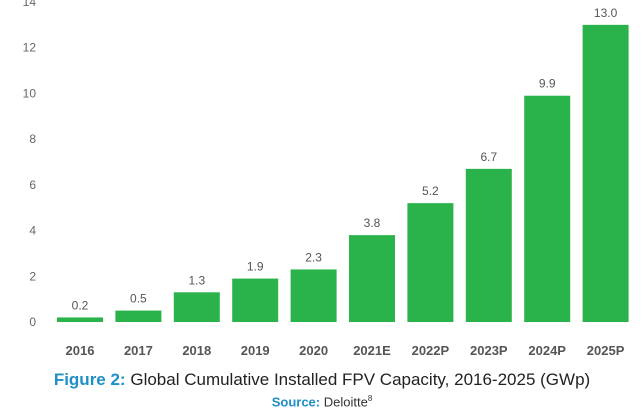  I want to click on data-label: 5.2, so click(430, 191).